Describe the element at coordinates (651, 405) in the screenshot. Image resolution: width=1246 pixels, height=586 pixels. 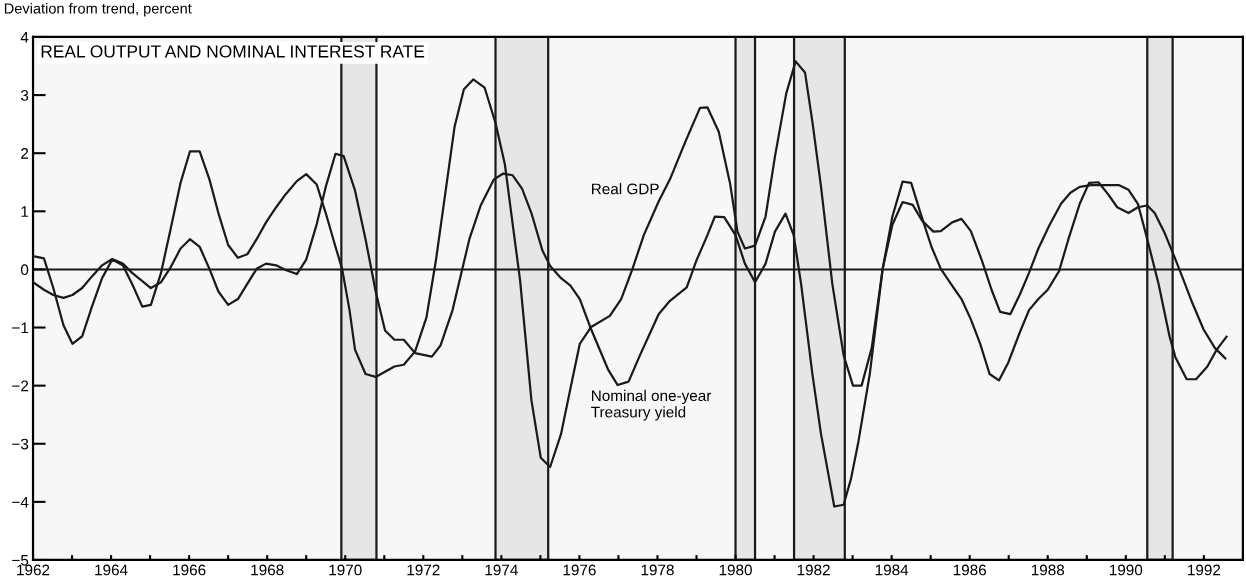
I see `series-label: Nominal one-year Treasury yield` at that location.